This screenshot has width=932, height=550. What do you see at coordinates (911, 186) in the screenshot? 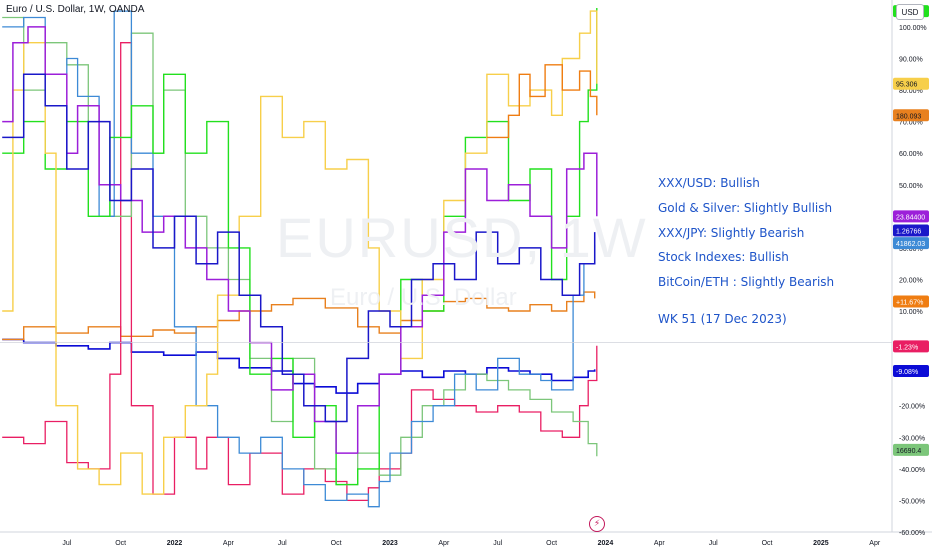
I see `y-tick-label: 50.00%` at bounding box center [911, 186].